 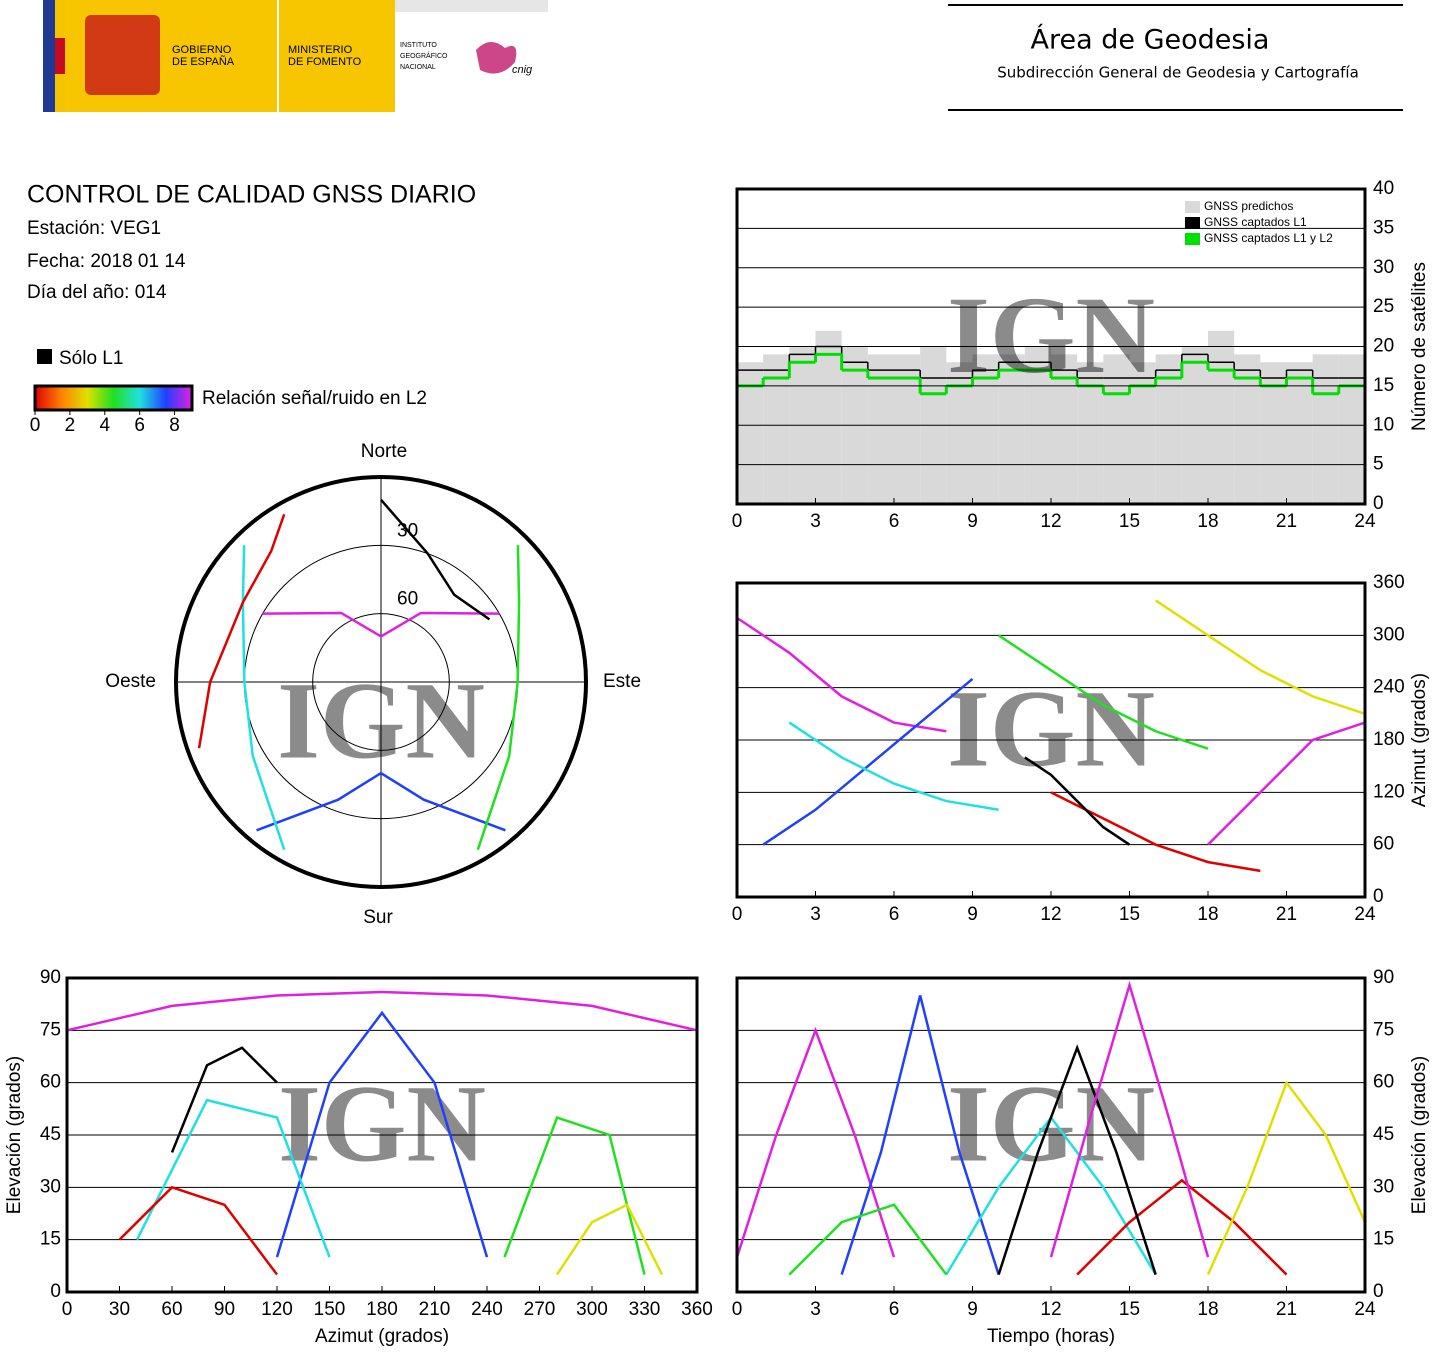 What do you see at coordinates (894, 914) in the screenshot?
I see `x-tick-label: 6` at bounding box center [894, 914].